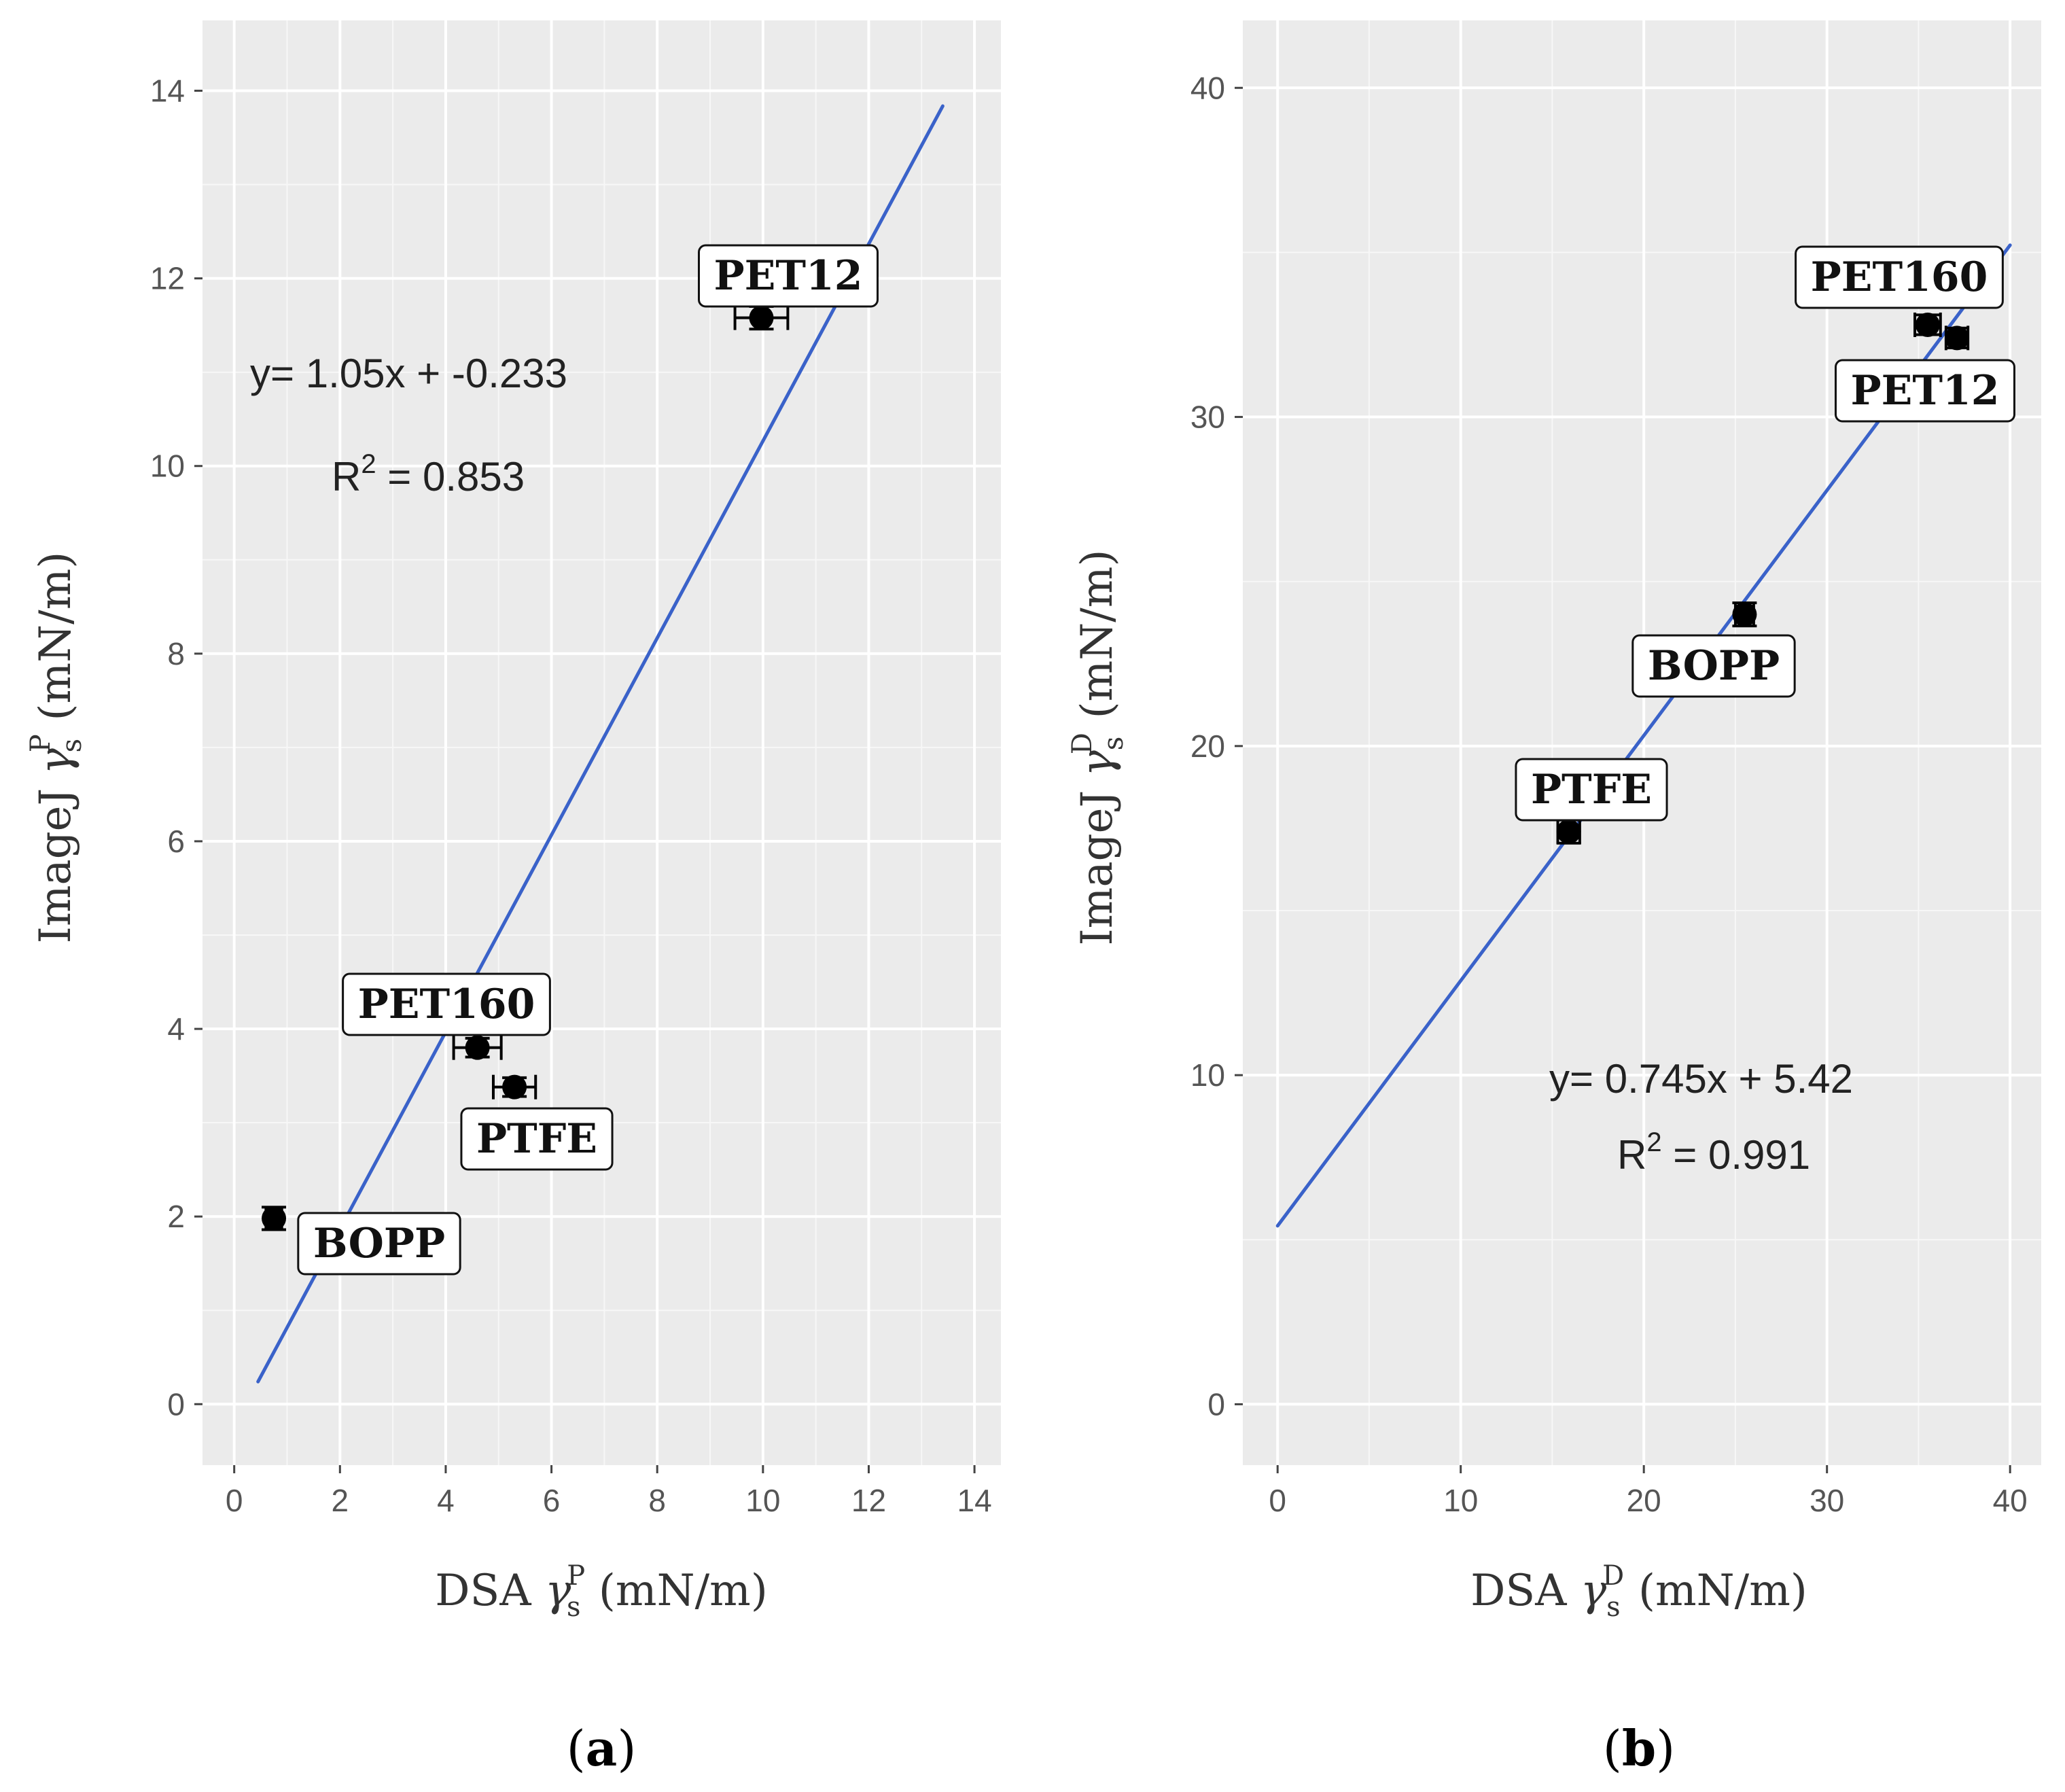 Image resolution: width=2065 pixels, height=1792 pixels. What do you see at coordinates (1640, 1748) in the screenshot?
I see `panel-b-caption: (b)` at bounding box center [1640, 1748].